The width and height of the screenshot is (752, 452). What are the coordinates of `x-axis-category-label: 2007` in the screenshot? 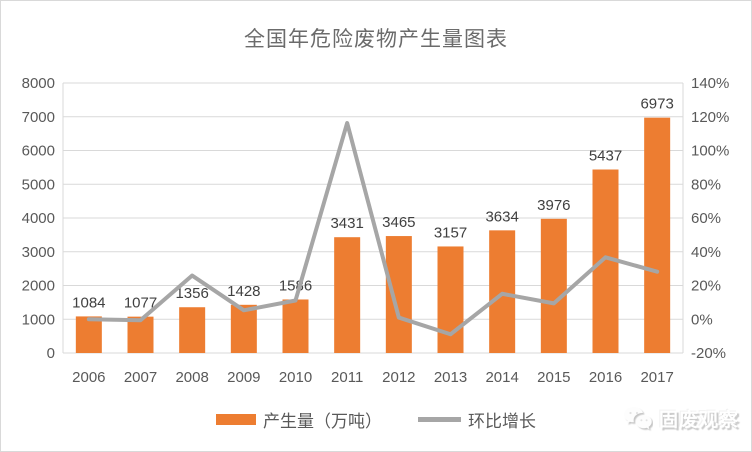 It's located at (140, 377).